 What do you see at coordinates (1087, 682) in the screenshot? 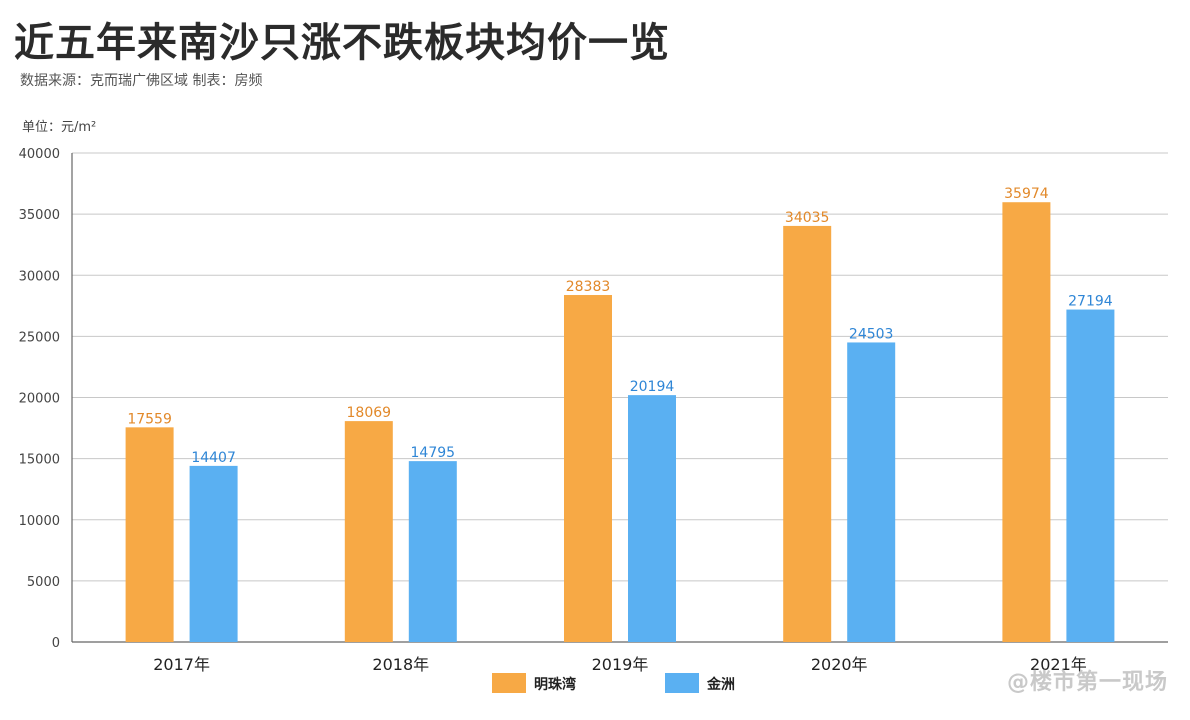
I see `watermark: @楼市第一现场` at bounding box center [1087, 682].